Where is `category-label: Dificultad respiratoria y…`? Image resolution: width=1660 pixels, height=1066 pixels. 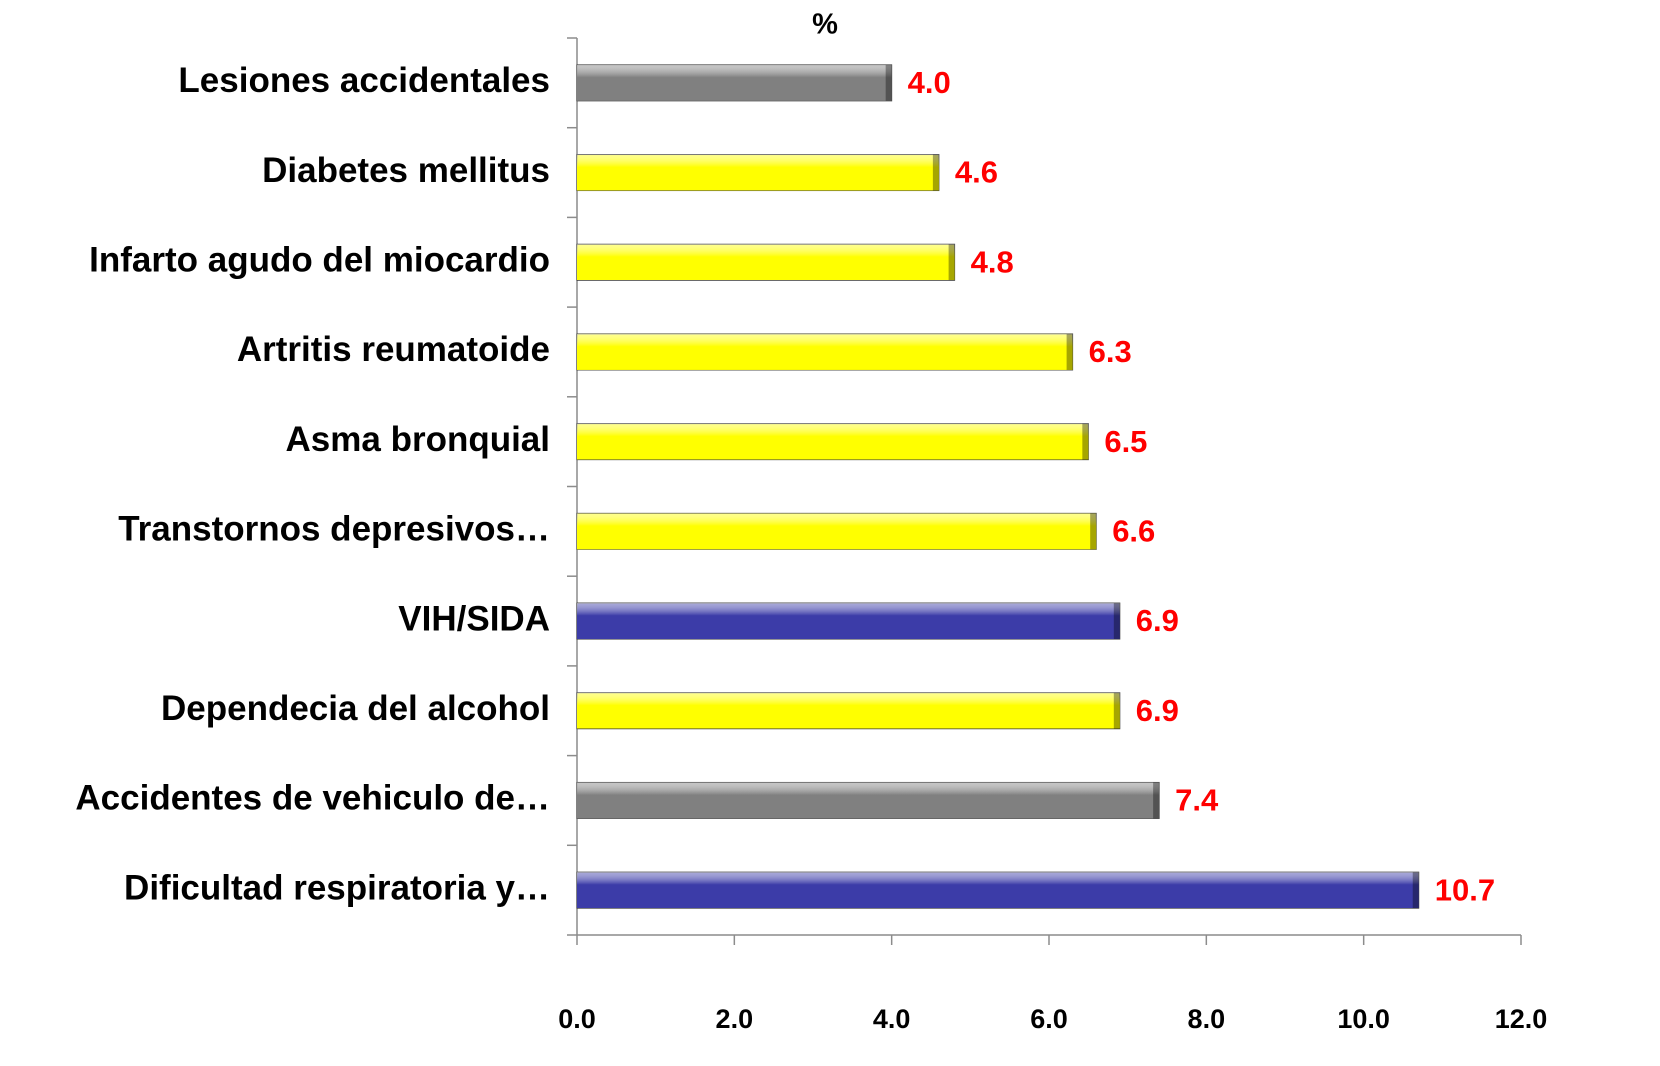 category-label: Dificultad respiratoria y… is located at coordinates (337, 887).